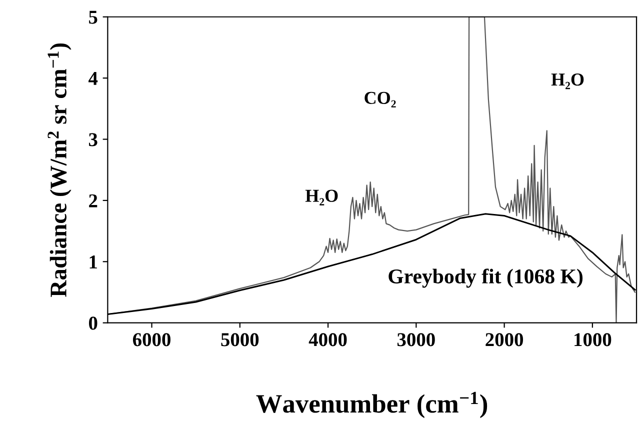  What do you see at coordinates (380, 100) in the screenshot?
I see `annotation: CO₂` at bounding box center [380, 100].